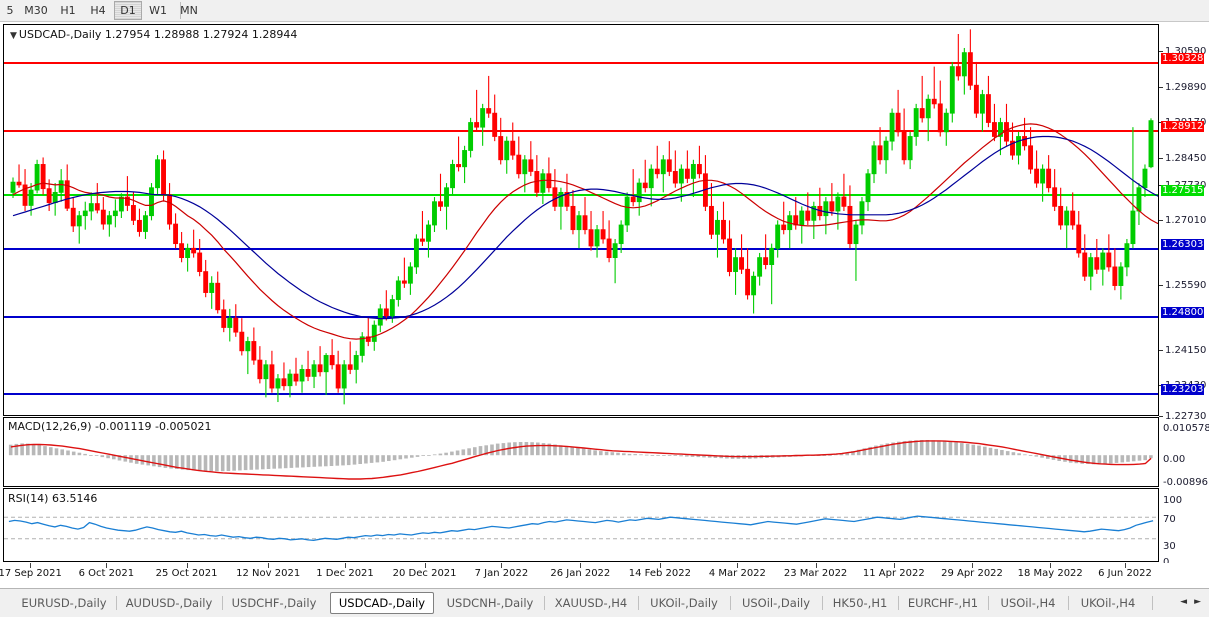 The image size is (1209, 617). What do you see at coordinates (189, 10) in the screenshot?
I see `timeframe-mn-button: MN` at bounding box center [189, 10].